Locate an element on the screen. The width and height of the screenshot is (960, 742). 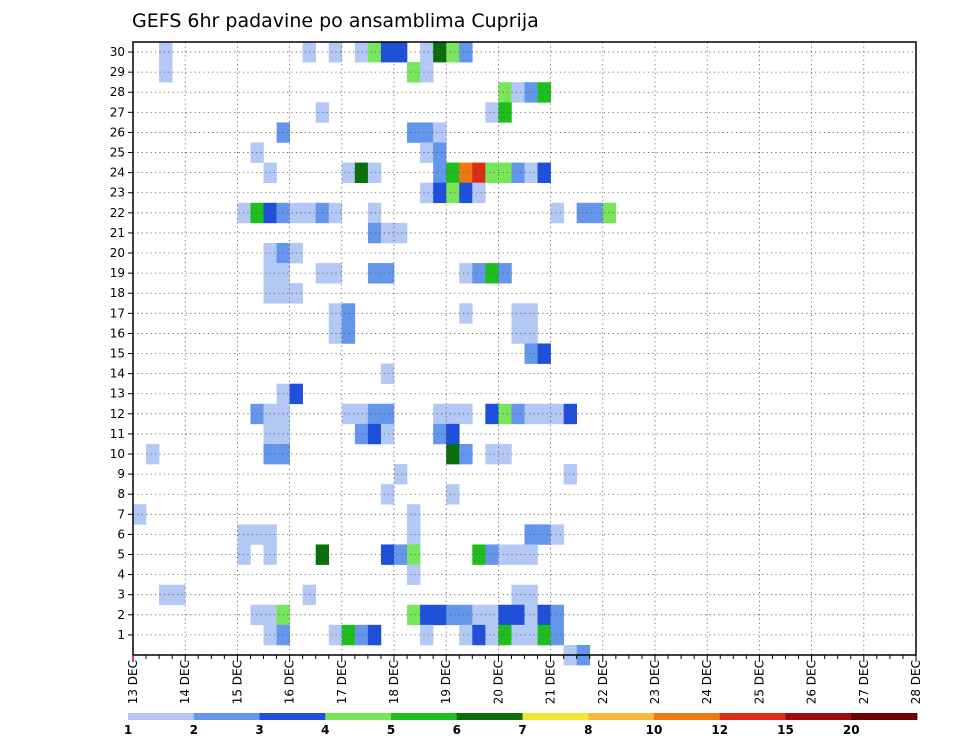
y-tick-label: 21 is located at coordinates (117, 233).